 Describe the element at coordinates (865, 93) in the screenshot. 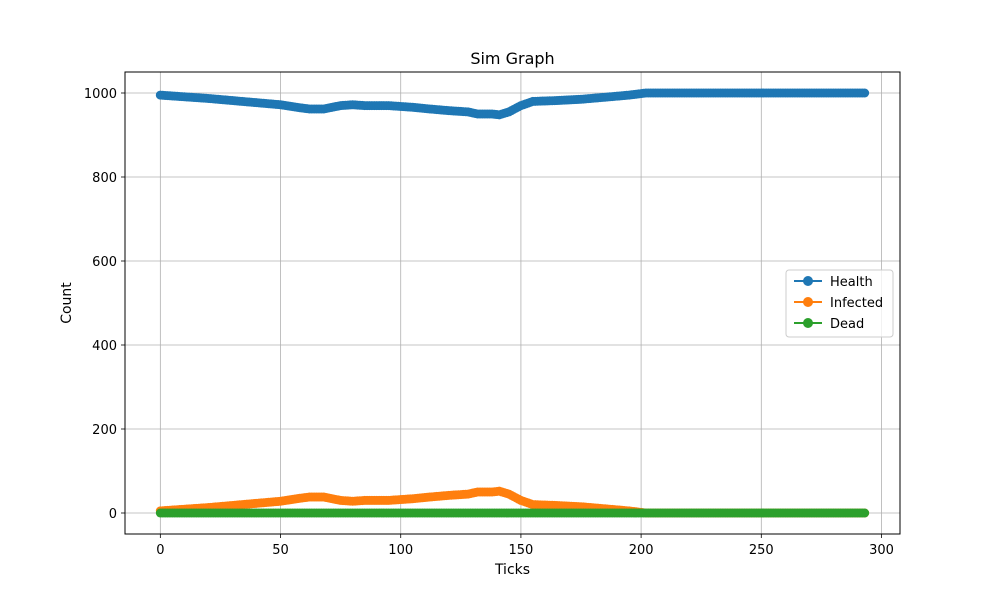

I see `data-point-health` at that location.